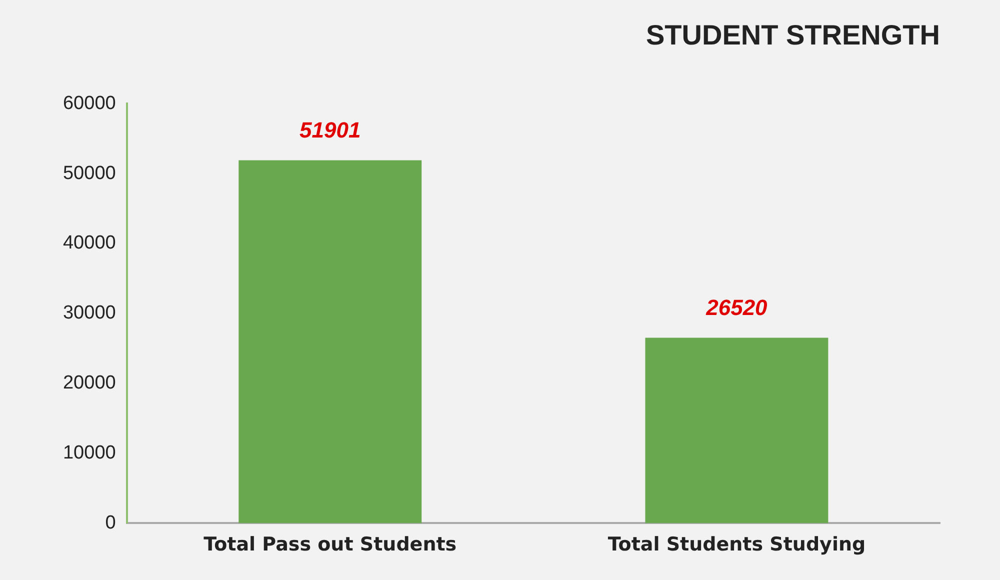 Image resolution: width=1000 pixels, height=580 pixels. What do you see at coordinates (330, 129) in the screenshot?
I see `data-label: 51901` at bounding box center [330, 129].